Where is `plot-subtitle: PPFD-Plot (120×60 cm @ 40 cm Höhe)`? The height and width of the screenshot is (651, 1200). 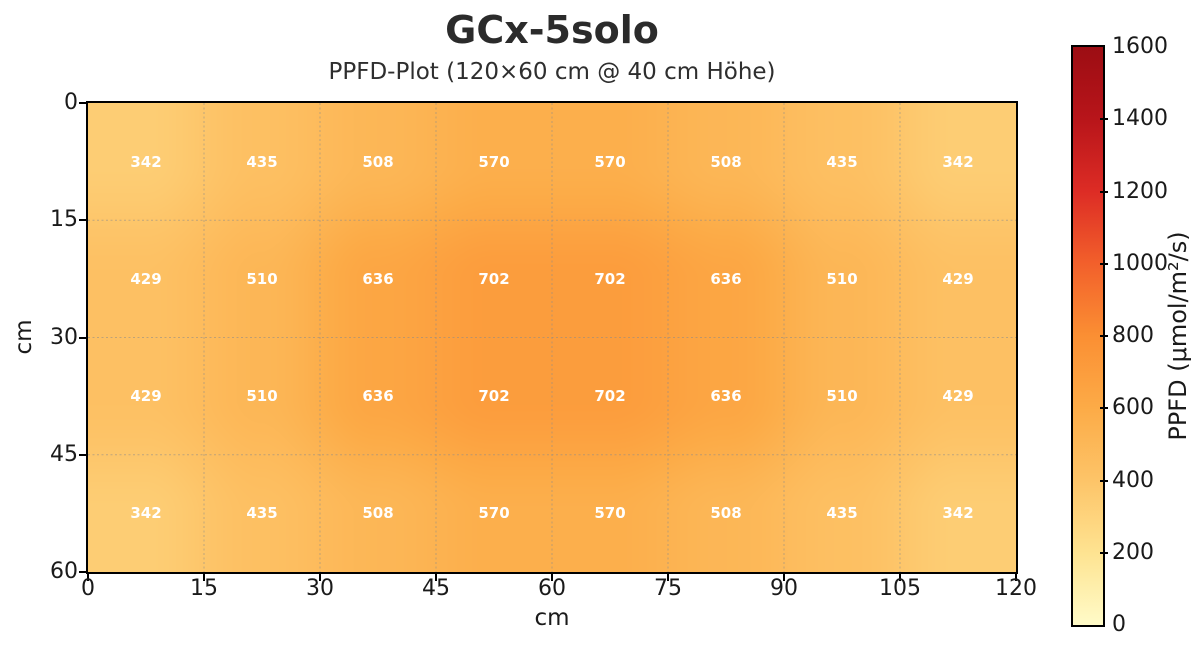 plot-subtitle: PPFD-Plot (120×60 cm @ 40 cm Höhe) is located at coordinates (552, 72).